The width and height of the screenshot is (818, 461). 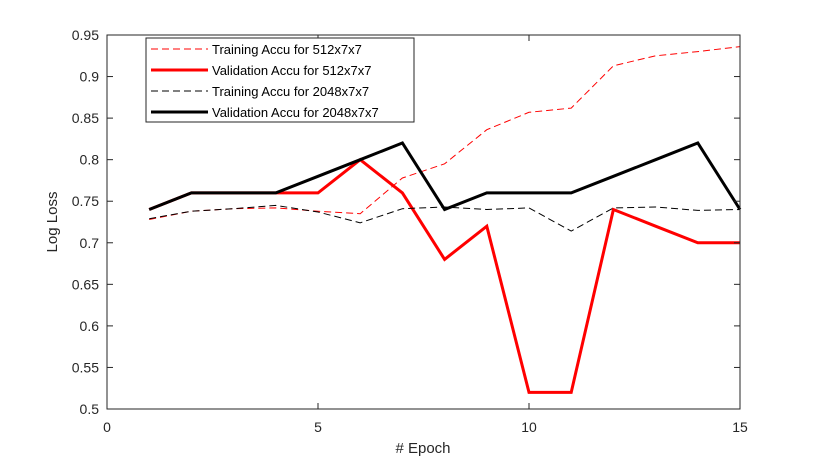 I want to click on x-tick-label: 0, so click(x=107, y=427).